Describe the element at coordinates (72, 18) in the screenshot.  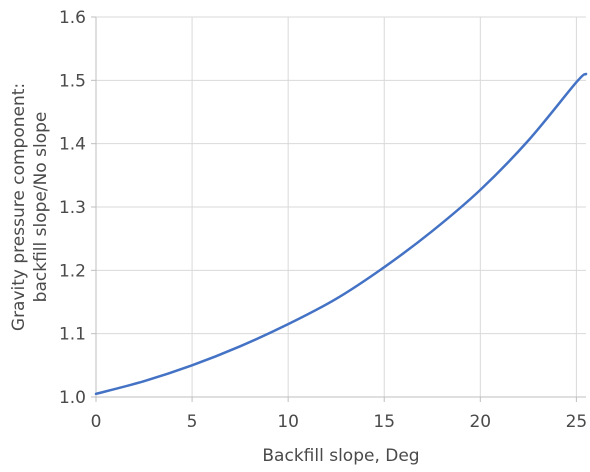
I see `y-tick-label: 1.6` at that location.